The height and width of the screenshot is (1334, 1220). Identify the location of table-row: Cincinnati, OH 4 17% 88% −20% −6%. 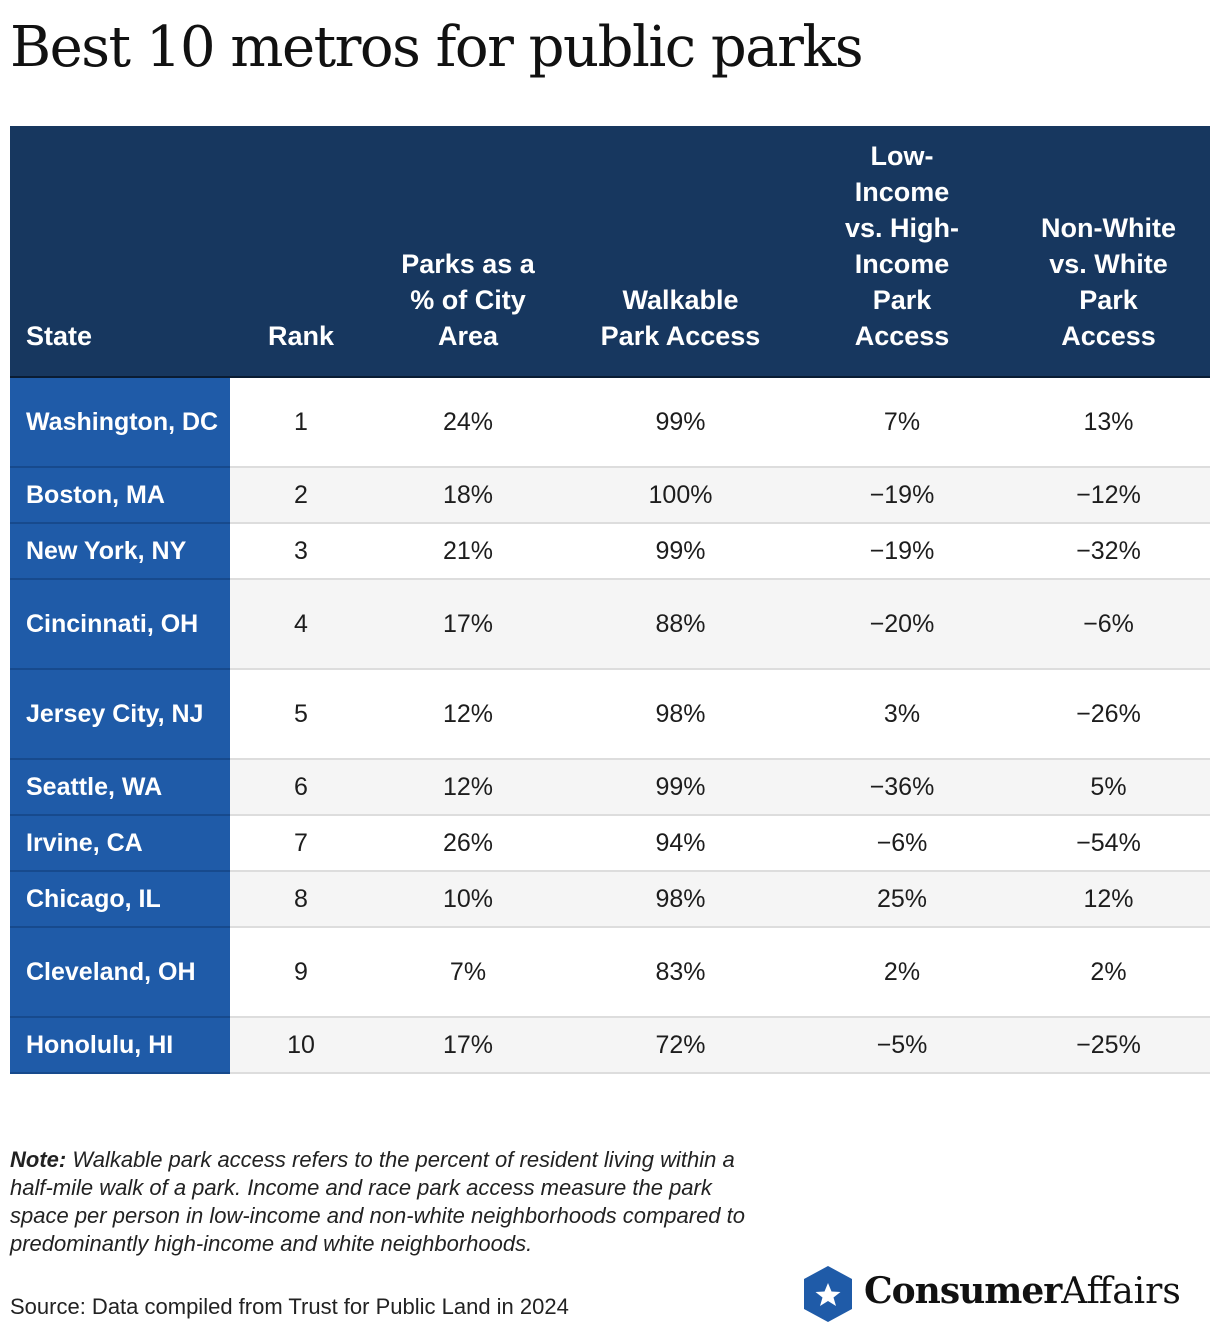
(610, 624).